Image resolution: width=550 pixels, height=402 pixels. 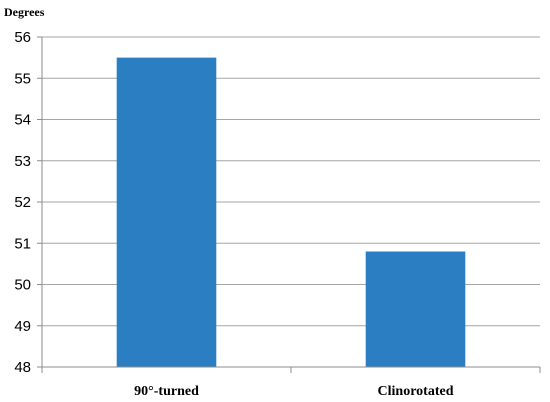 What do you see at coordinates (294, 391) in the screenshot?
I see `x-tick-labels: 90°-turned Clinorotated` at bounding box center [294, 391].